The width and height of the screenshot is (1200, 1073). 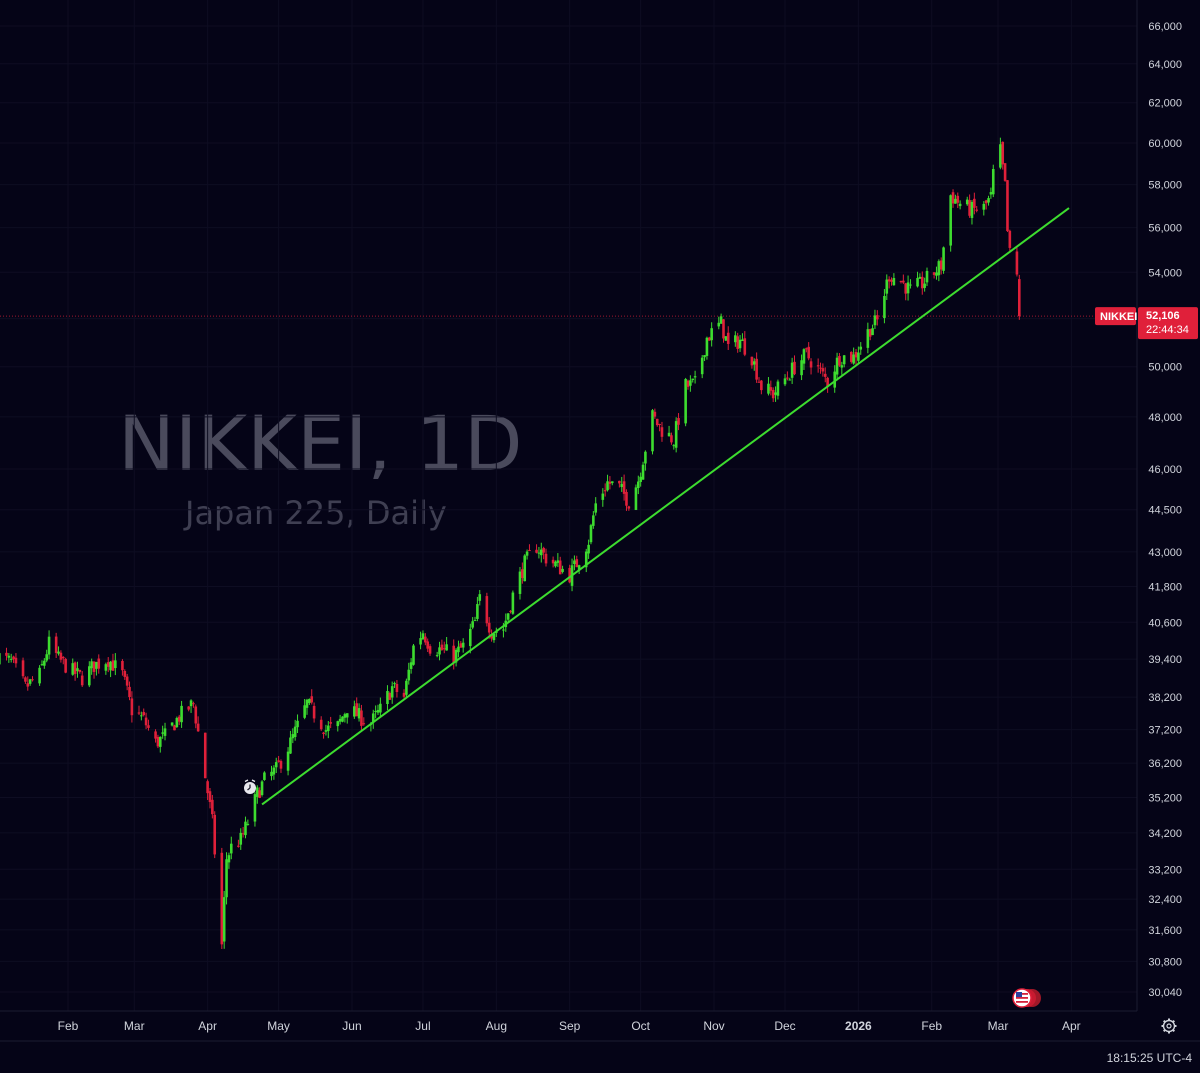 I want to click on y-tick-label: 36,200, so click(x=1165, y=764).